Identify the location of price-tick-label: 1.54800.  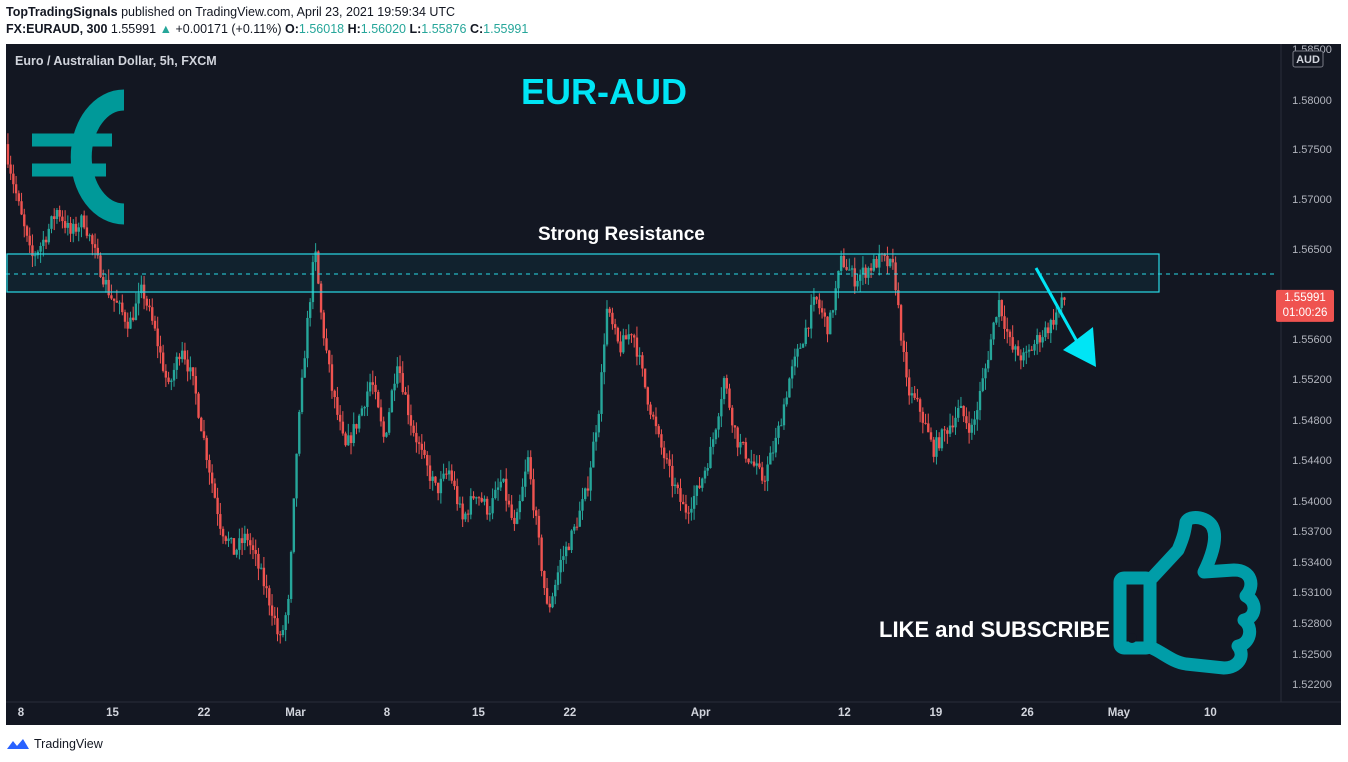
(1312, 421).